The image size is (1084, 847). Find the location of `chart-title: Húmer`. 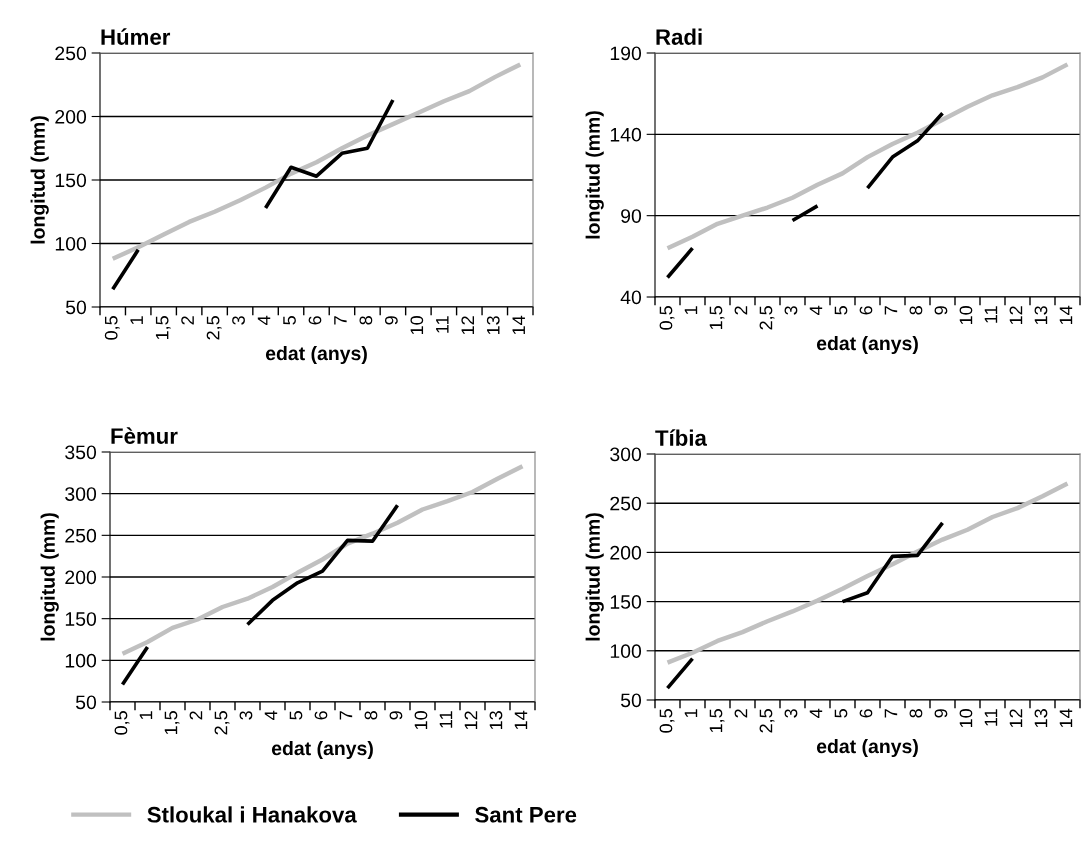

chart-title: Húmer is located at coordinates (136, 36).